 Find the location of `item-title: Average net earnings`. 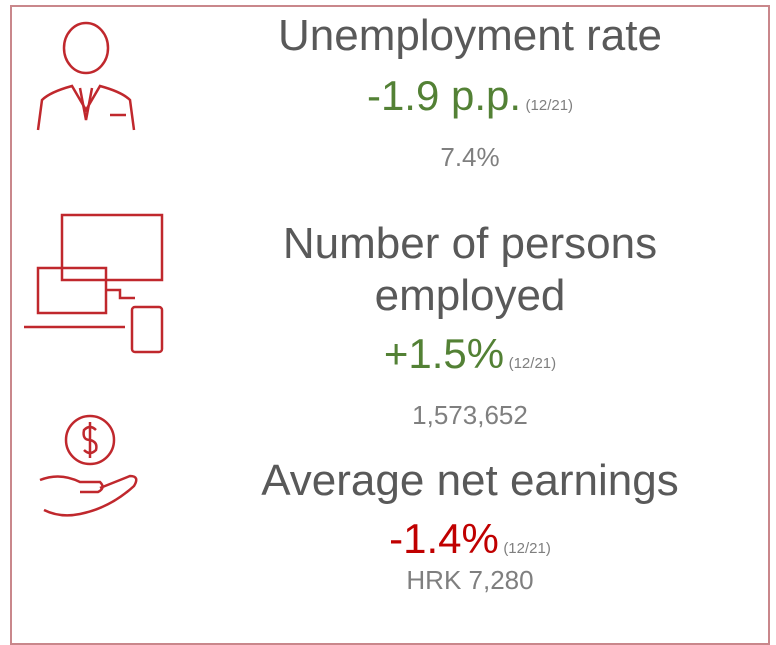

item-title: Average net earnings is located at coordinates (470, 480).